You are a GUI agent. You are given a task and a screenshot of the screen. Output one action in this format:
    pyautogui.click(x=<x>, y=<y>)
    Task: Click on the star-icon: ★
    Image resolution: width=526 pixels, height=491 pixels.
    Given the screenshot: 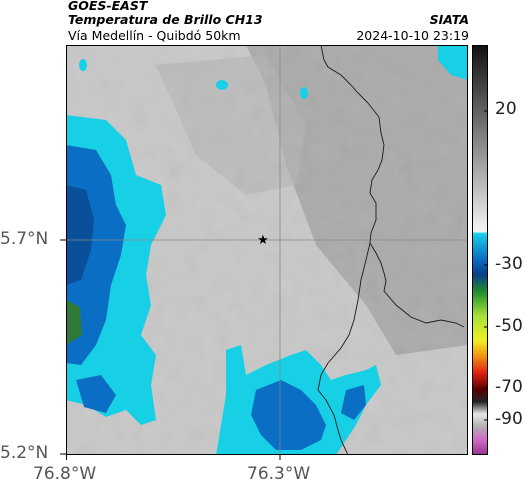 What is the action you would take?
    pyautogui.click(x=263, y=240)
    